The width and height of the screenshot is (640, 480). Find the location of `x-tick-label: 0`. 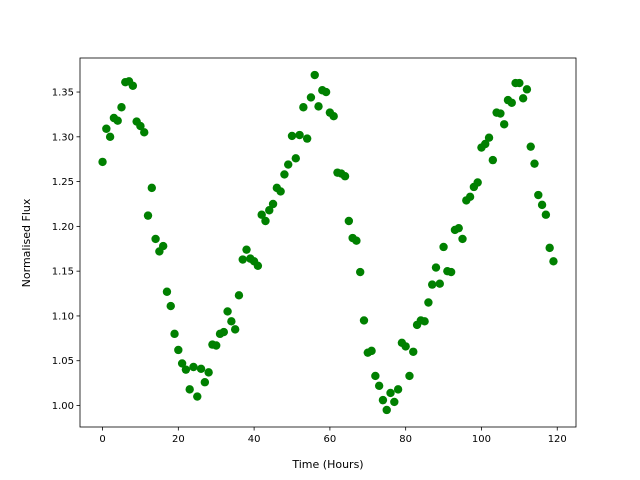

x-tick-label: 0 is located at coordinates (102, 439).